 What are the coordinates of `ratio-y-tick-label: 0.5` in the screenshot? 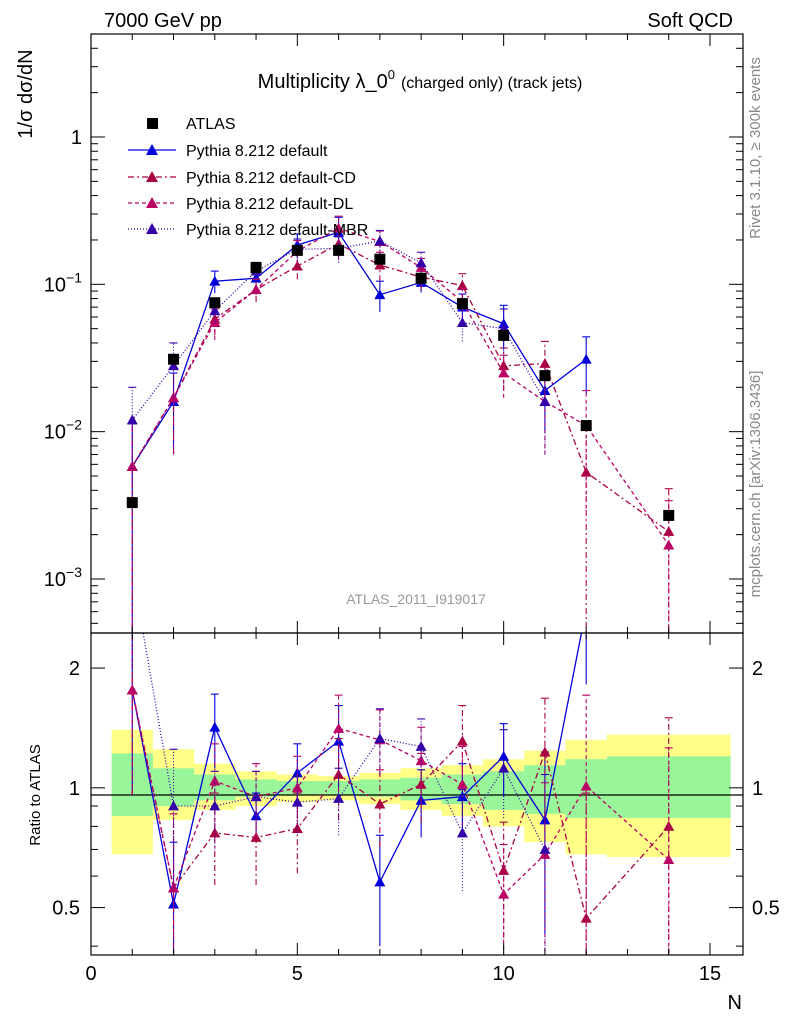 It's located at (66, 909).